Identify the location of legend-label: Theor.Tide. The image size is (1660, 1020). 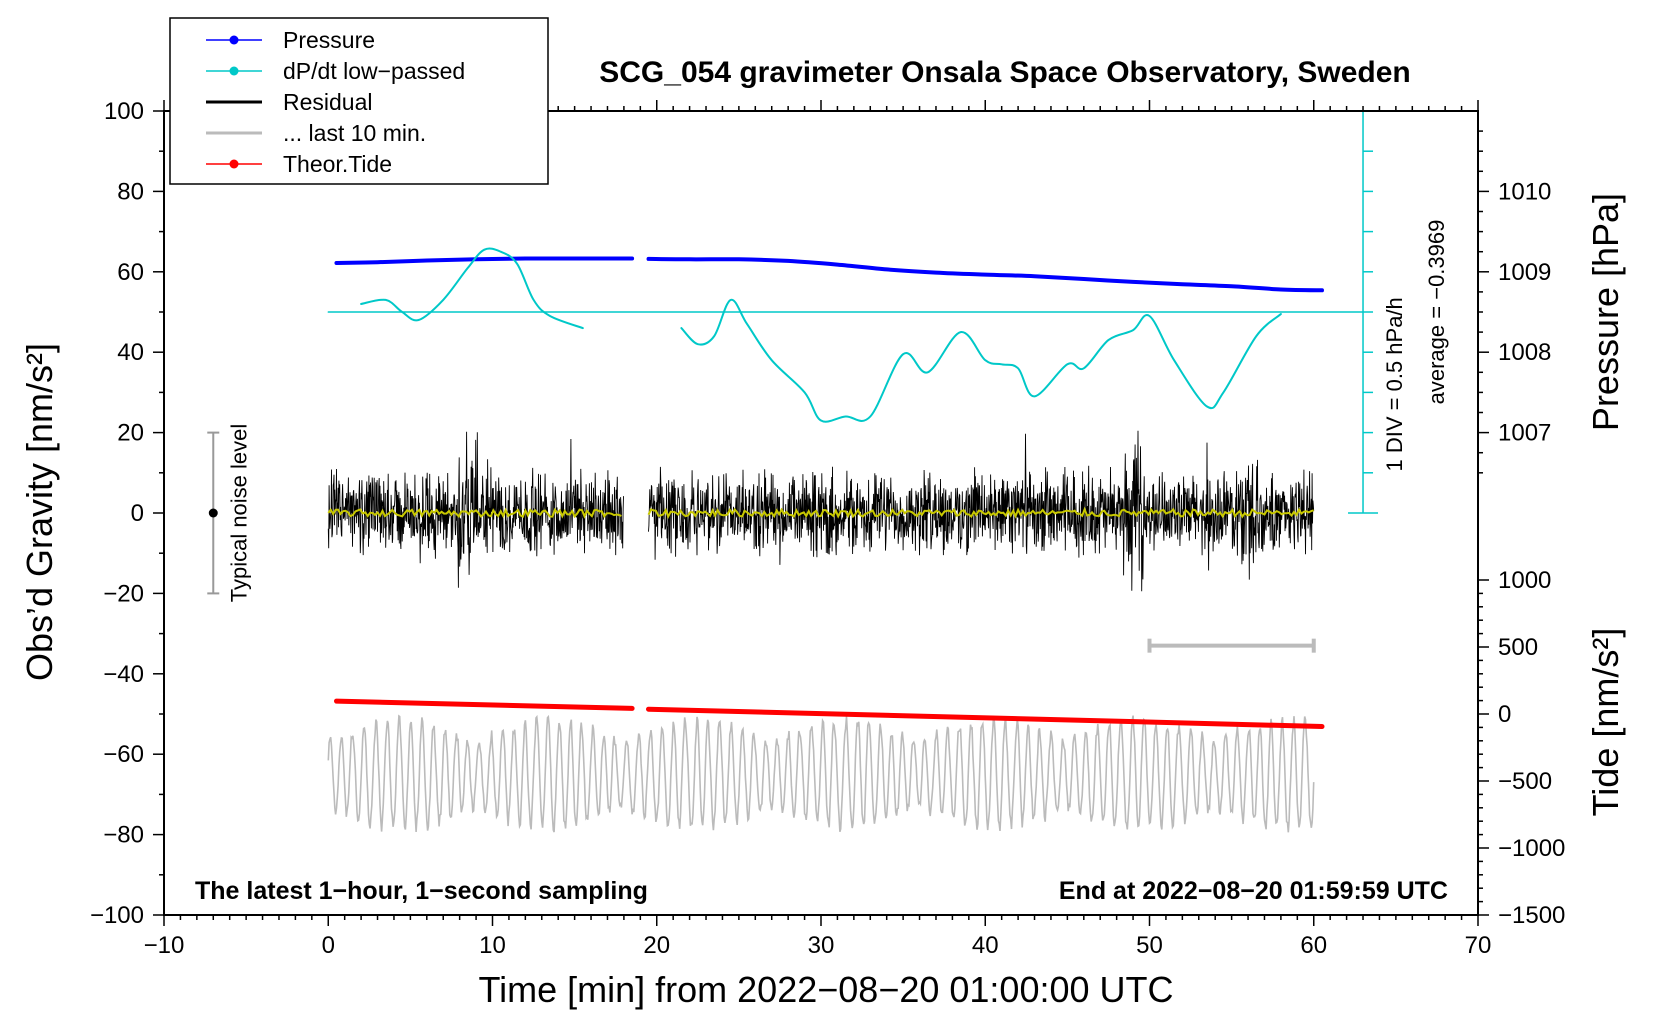
(337, 164).